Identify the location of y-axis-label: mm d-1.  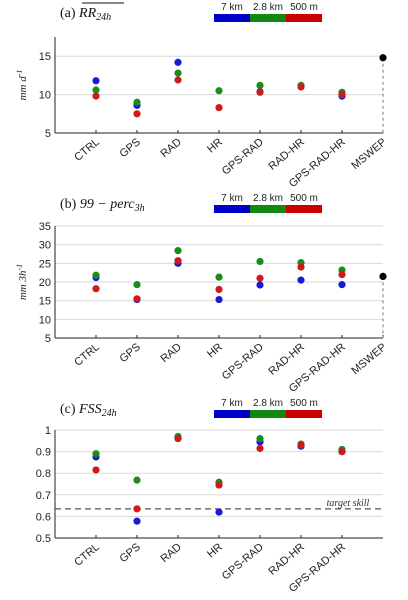
(22, 85).